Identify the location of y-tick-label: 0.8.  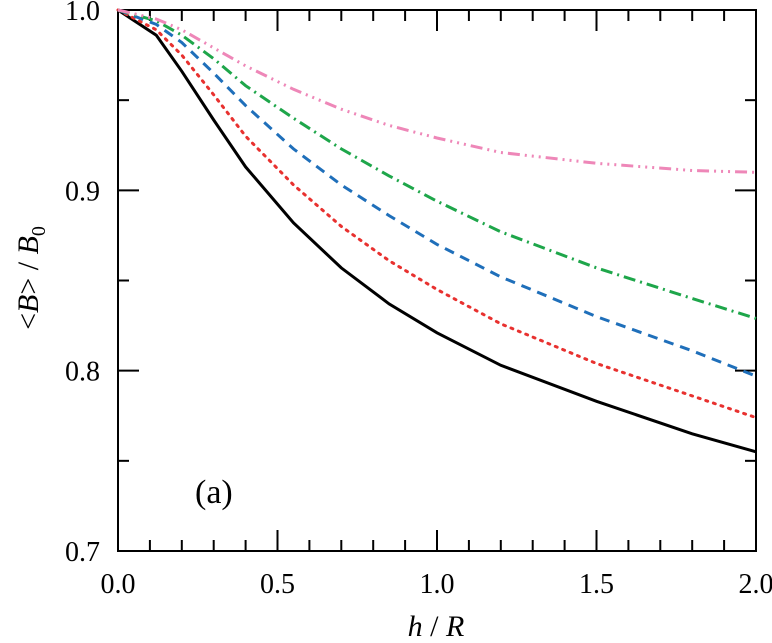
(82, 372).